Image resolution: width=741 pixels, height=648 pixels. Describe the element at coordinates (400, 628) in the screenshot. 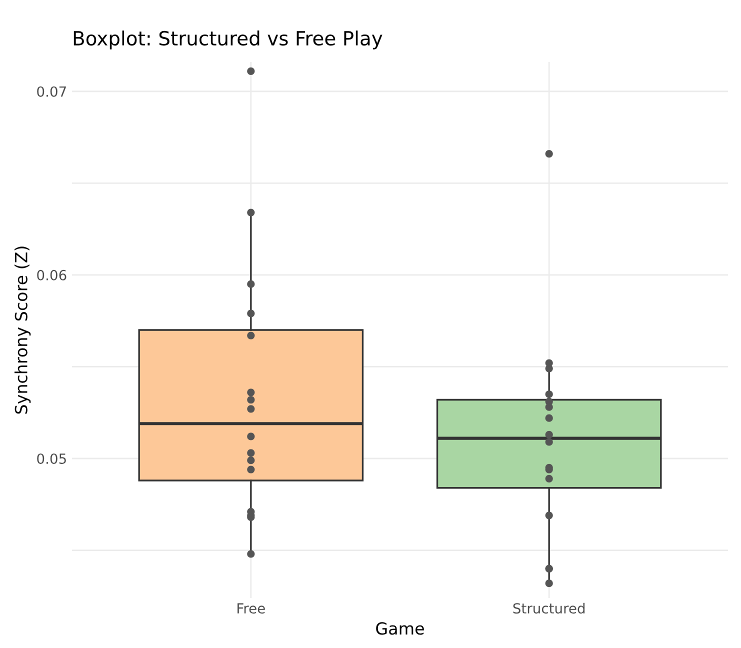

I see `x-axis-title: Game` at that location.